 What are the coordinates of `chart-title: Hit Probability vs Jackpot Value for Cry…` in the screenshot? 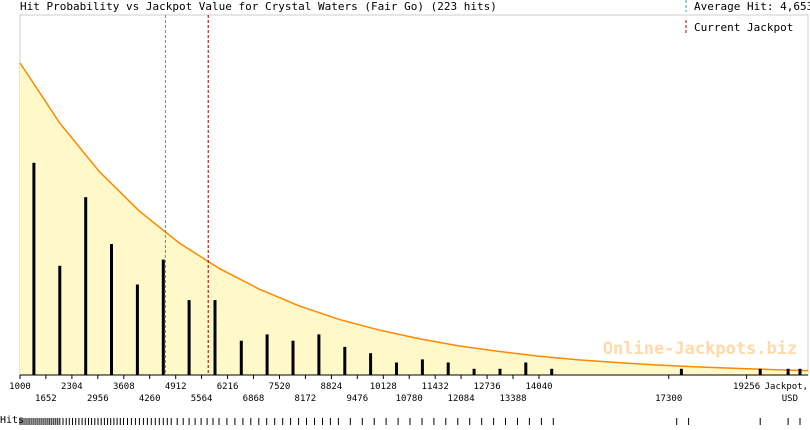 It's located at (258, 6).